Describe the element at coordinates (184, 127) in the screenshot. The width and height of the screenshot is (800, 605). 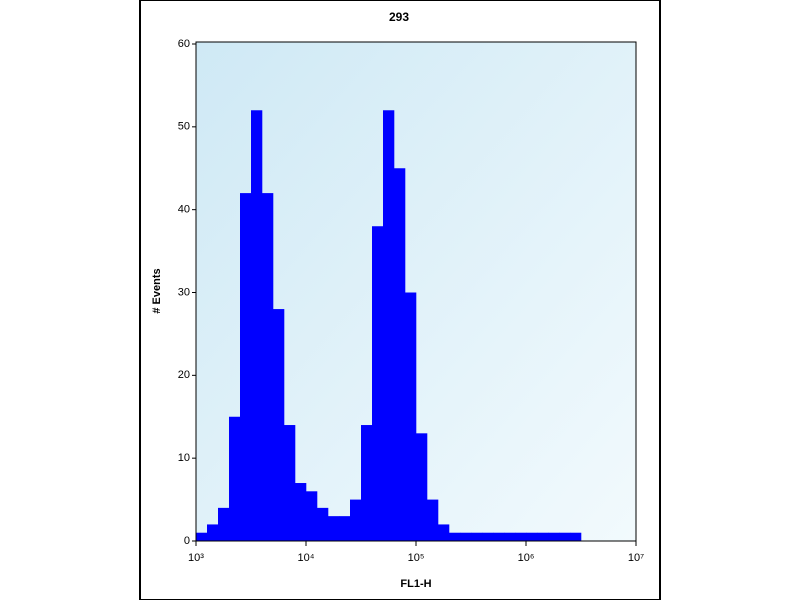
I see `y-tick-label: 50` at that location.